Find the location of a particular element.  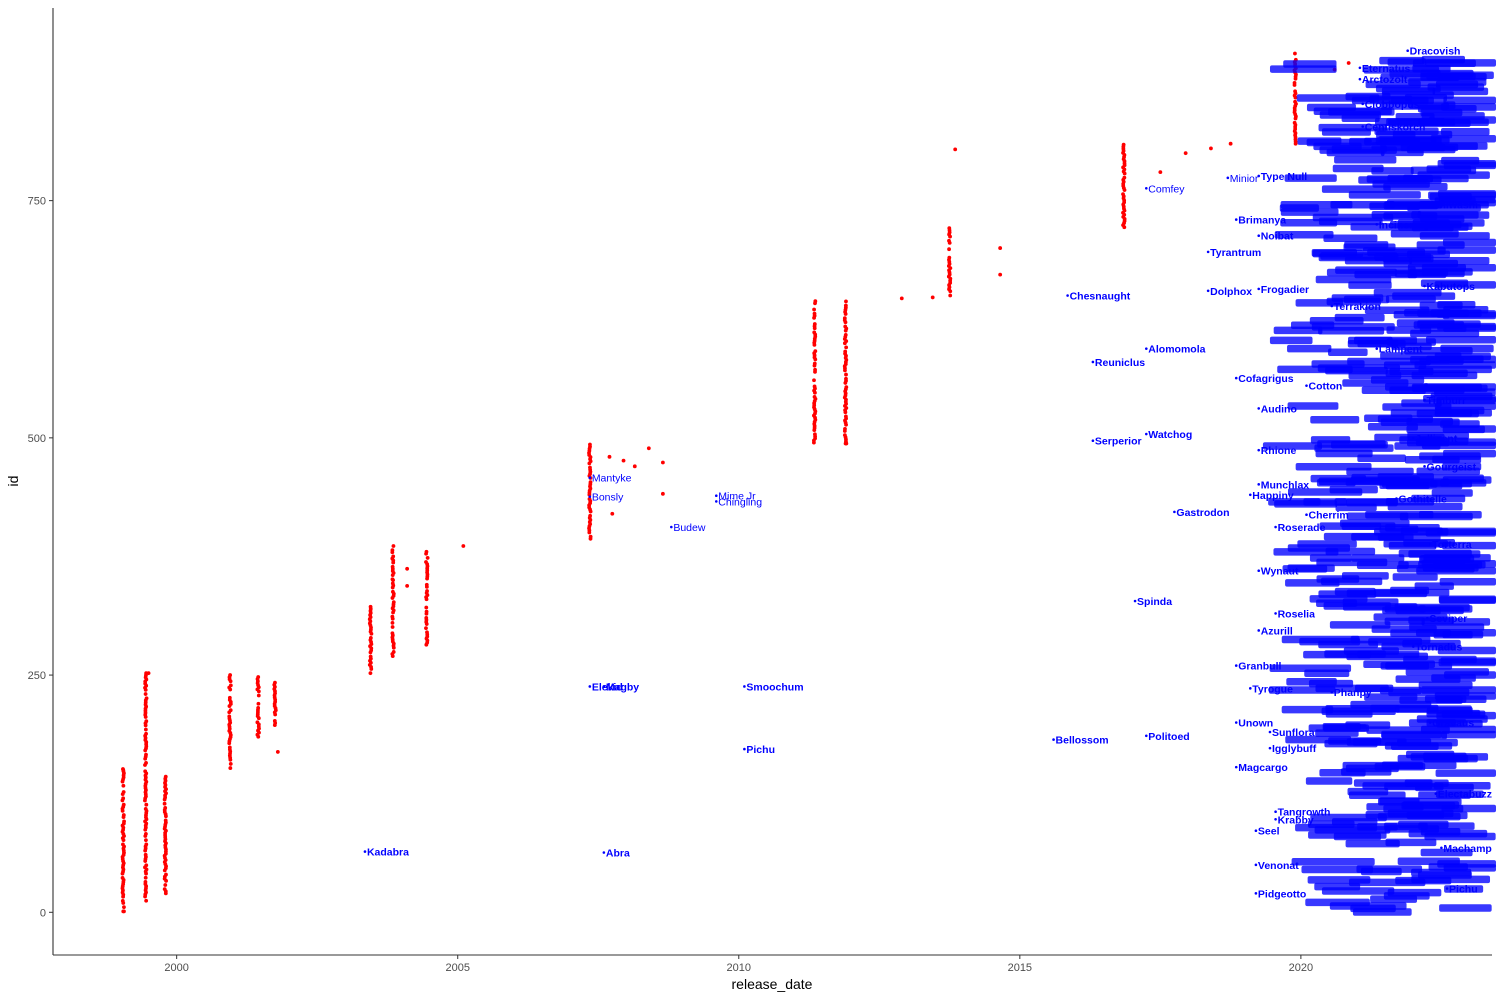

point-label: Watchog is located at coordinates (1170, 435).